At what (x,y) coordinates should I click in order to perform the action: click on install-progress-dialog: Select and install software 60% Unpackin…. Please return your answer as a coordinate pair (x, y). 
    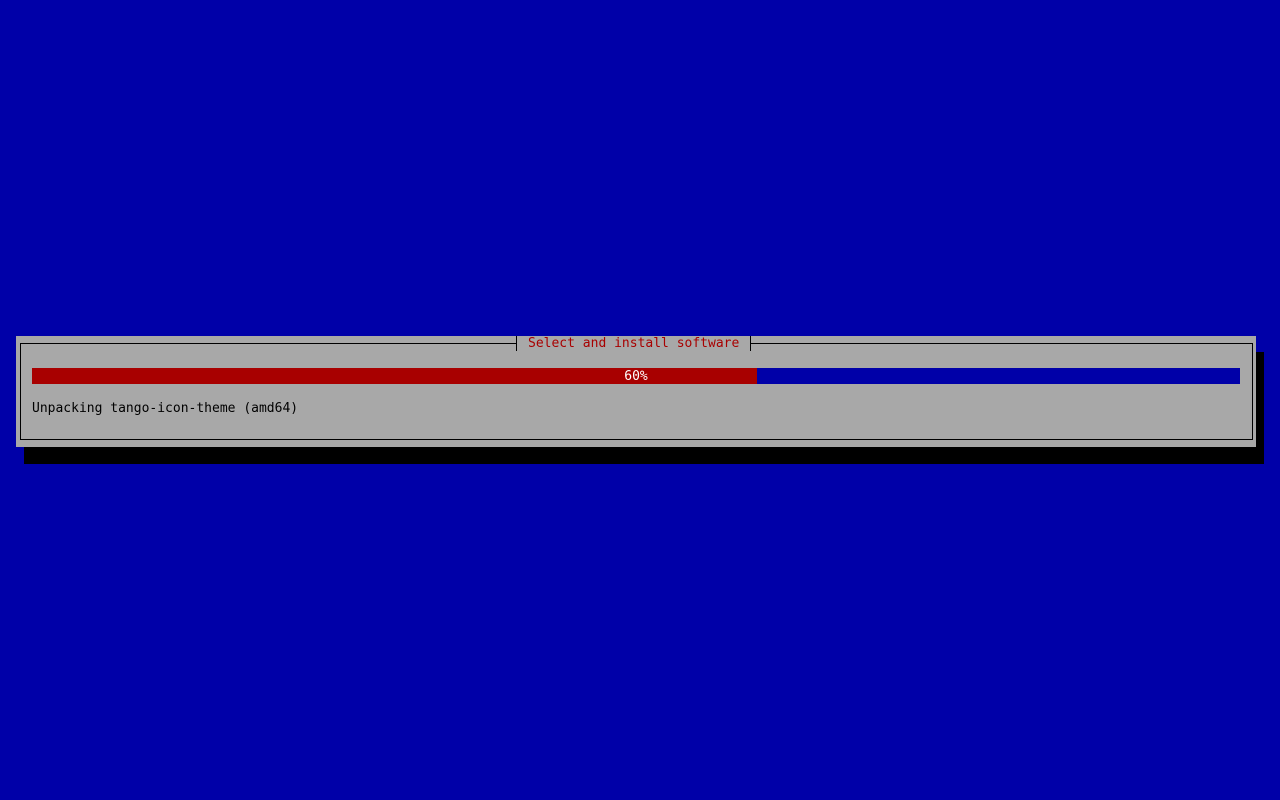
    Looking at the image, I should click on (636, 391).